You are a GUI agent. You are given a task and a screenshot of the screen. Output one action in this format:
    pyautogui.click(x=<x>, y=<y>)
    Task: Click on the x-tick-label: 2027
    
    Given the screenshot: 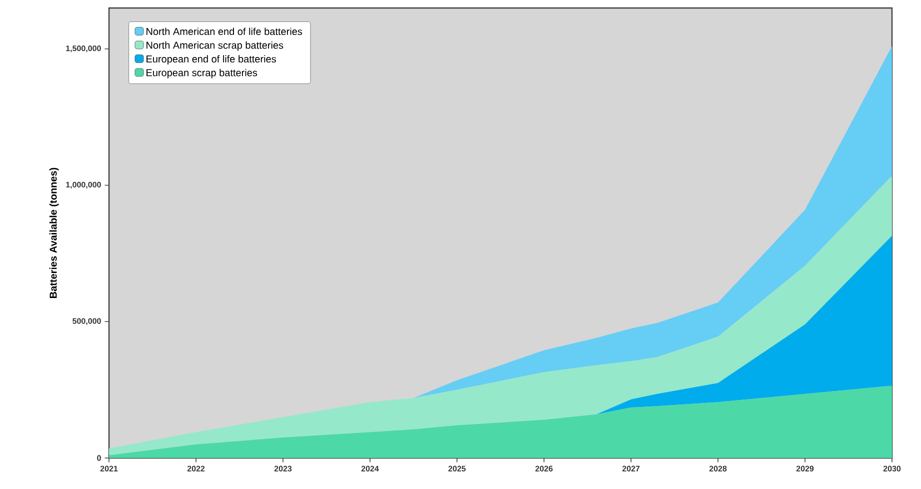 What is the action you would take?
    pyautogui.click(x=631, y=469)
    